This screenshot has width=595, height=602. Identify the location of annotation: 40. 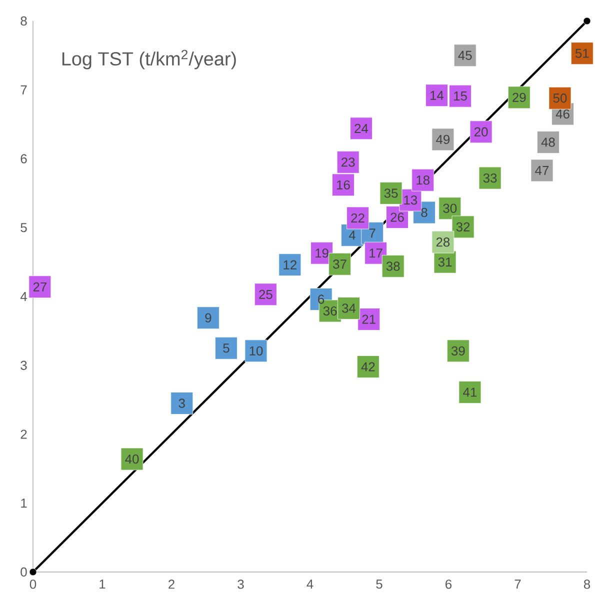
(132, 459).